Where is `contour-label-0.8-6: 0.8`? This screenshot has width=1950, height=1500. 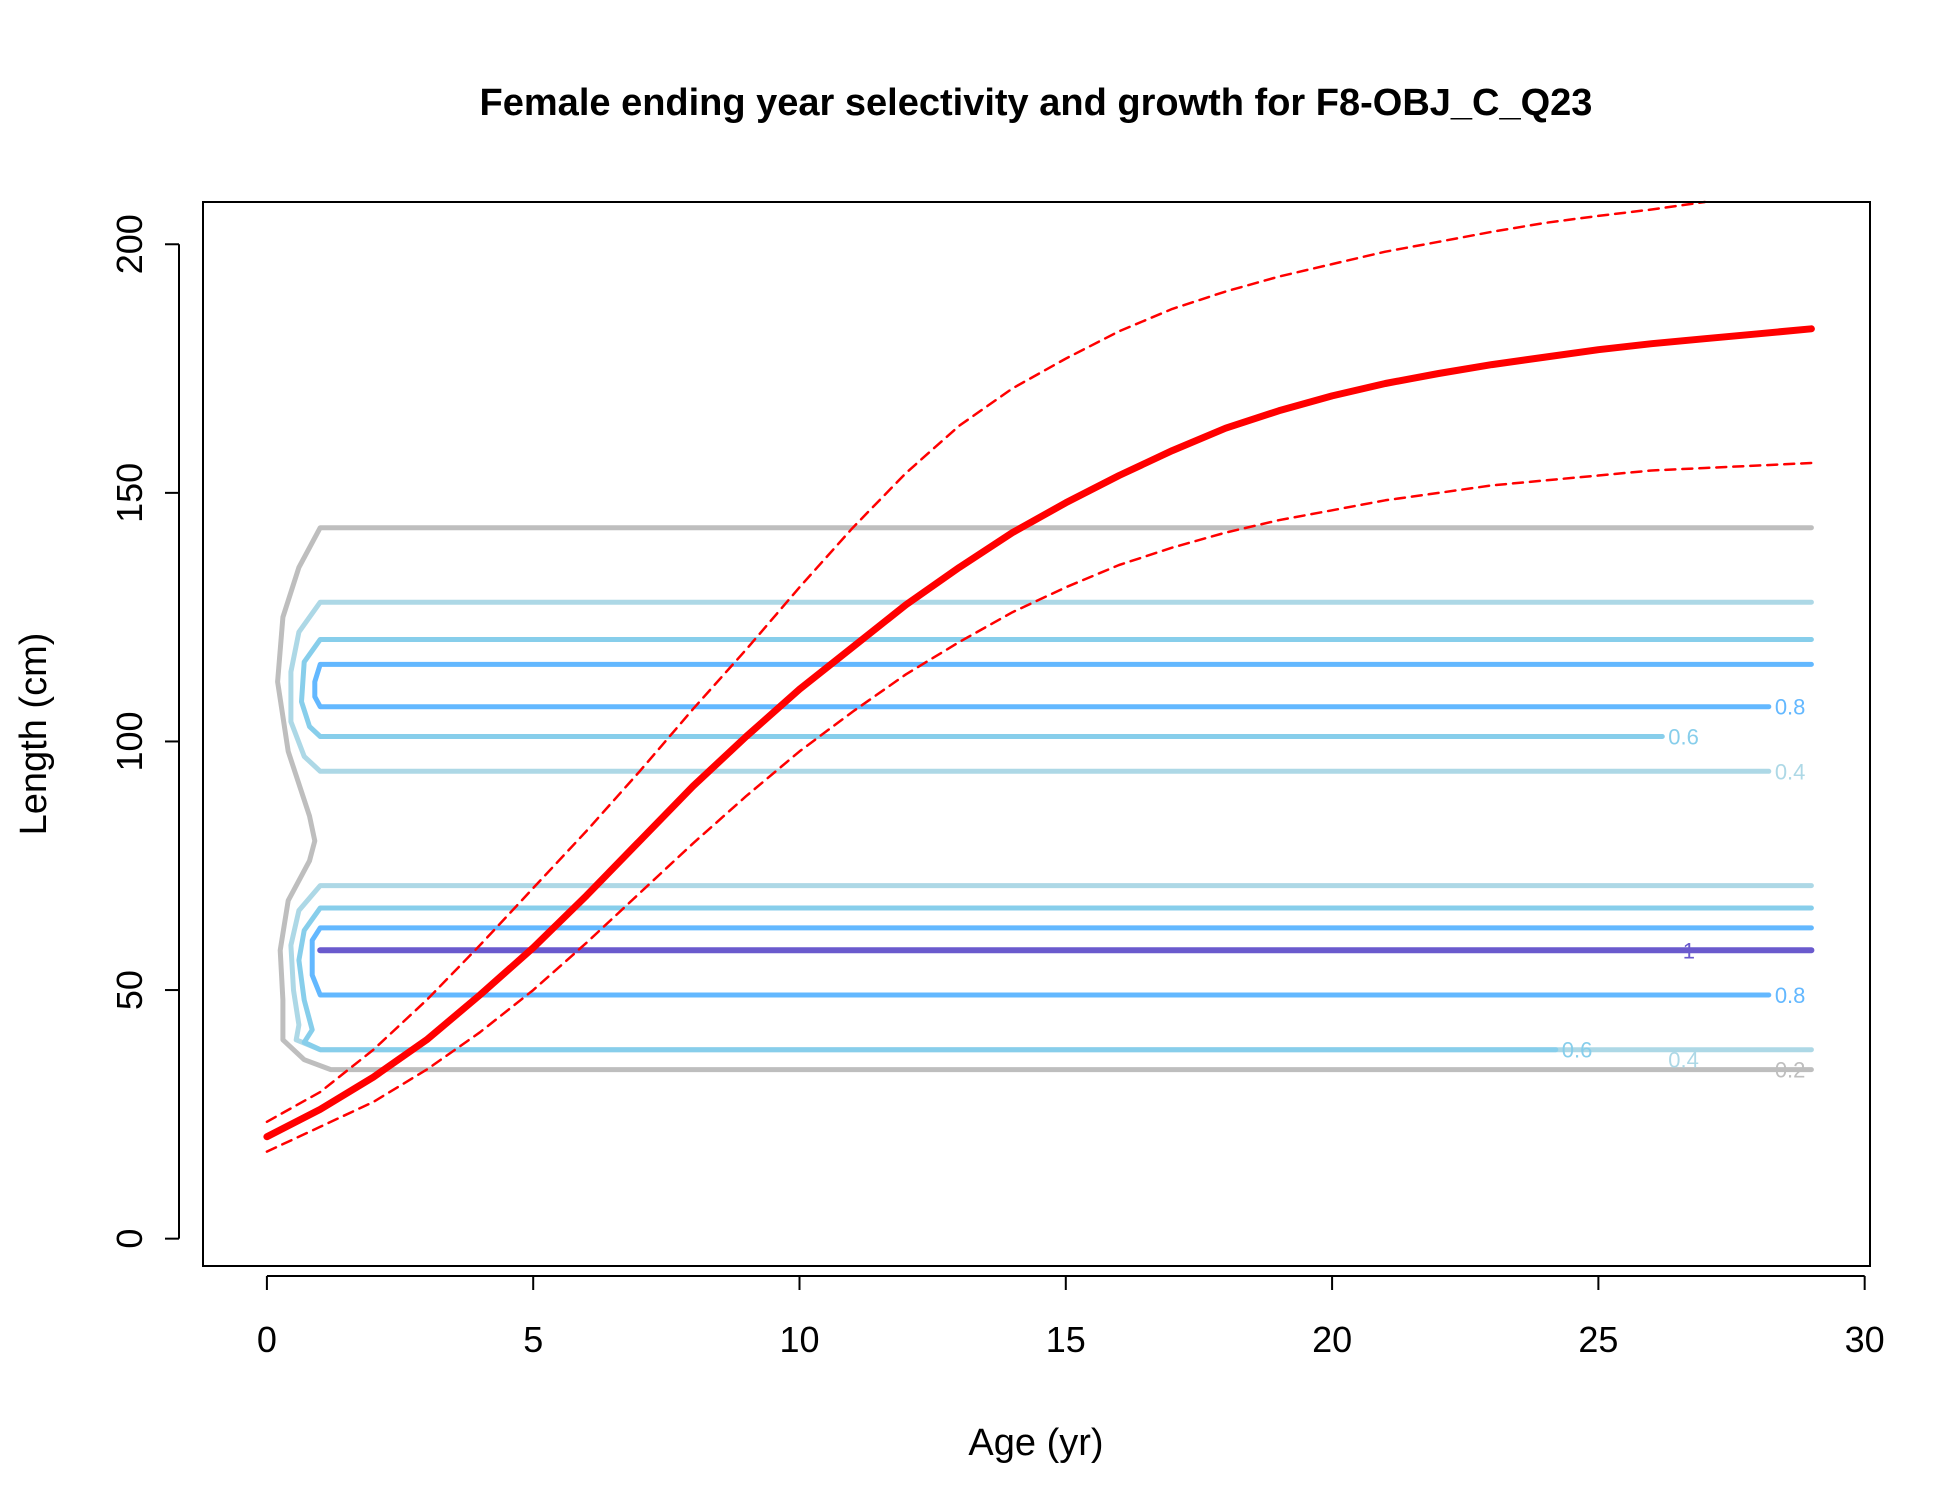 contour-label-0.8-6: 0.8 is located at coordinates (1790, 995).